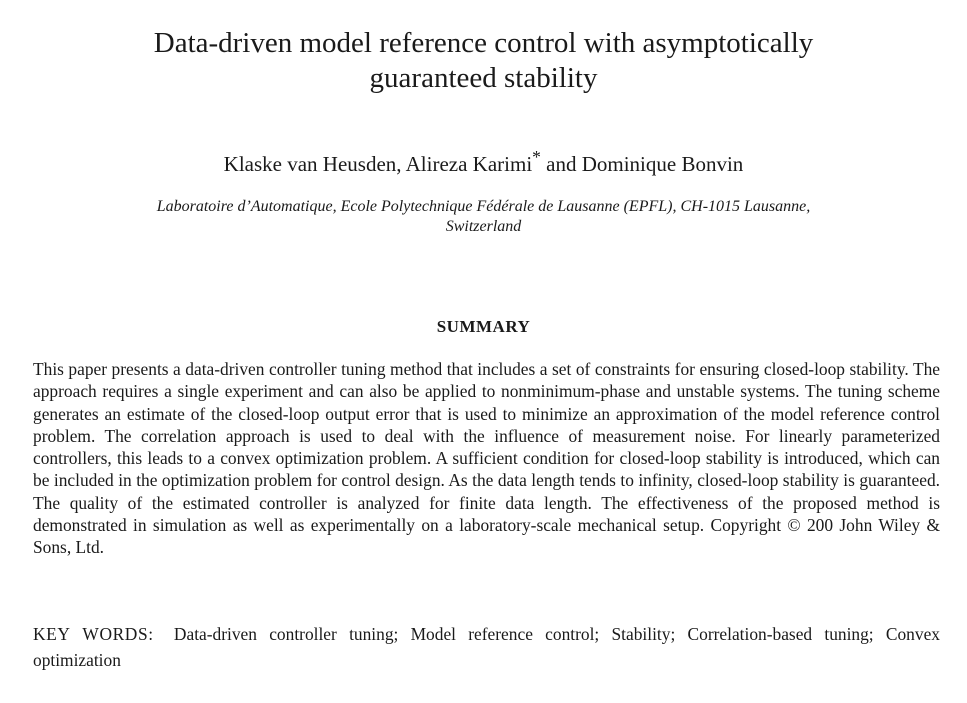  I want to click on authors-text: Klaske van Heusden, Alireza Karimi, so click(378, 164).